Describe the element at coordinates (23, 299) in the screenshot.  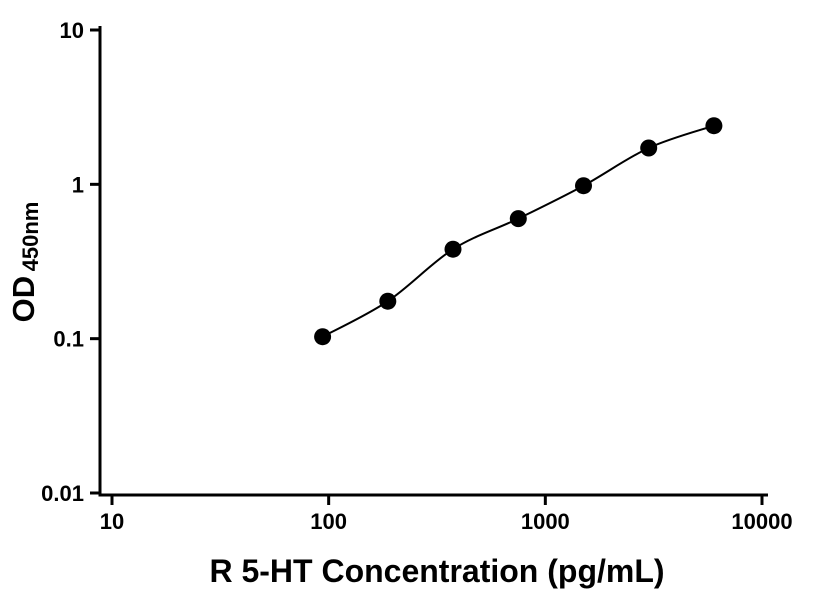
I see `y-axis-title-main: OD` at that location.